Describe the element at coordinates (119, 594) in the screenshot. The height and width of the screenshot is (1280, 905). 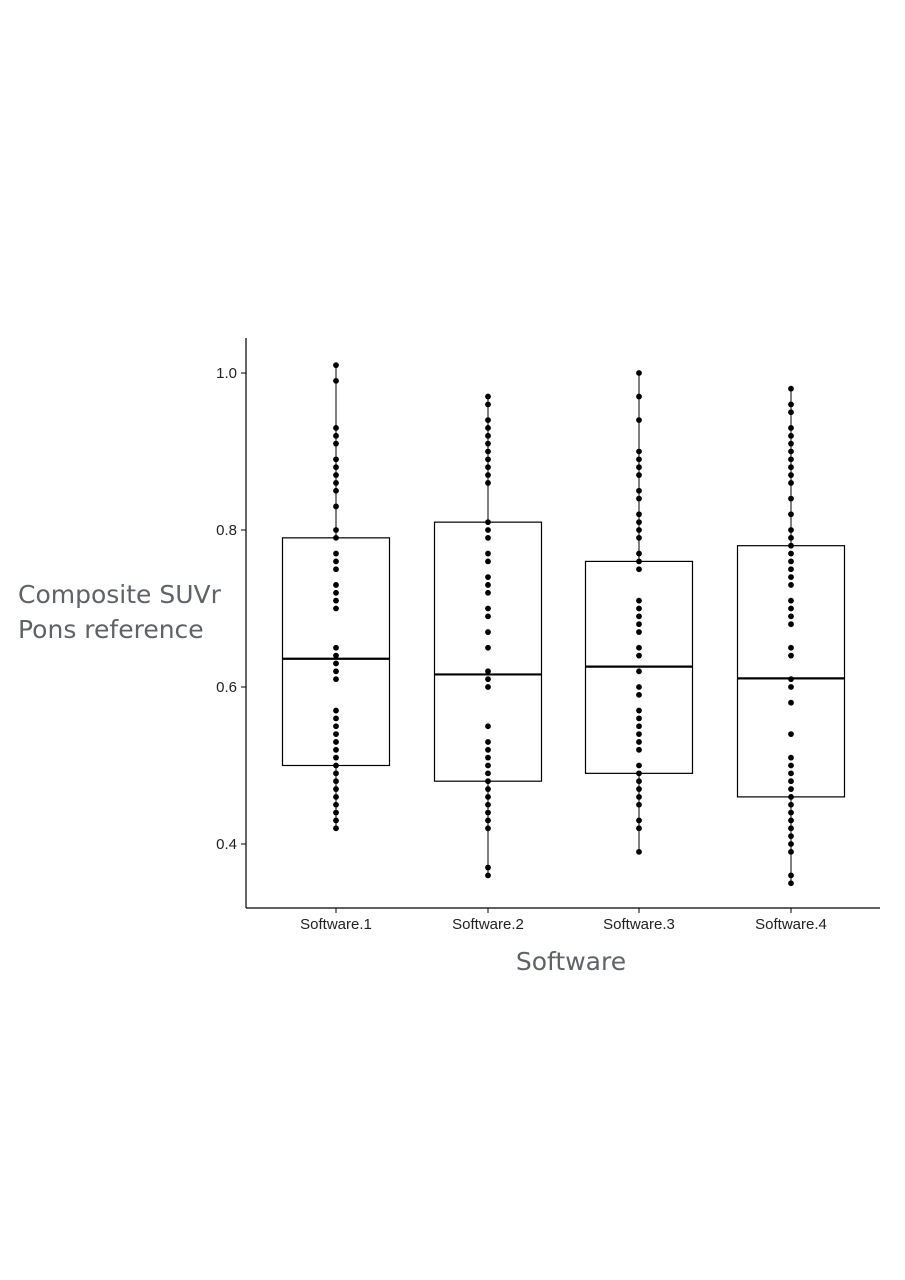
I see `y-axis-label-line-1: Composite SUVr` at that location.